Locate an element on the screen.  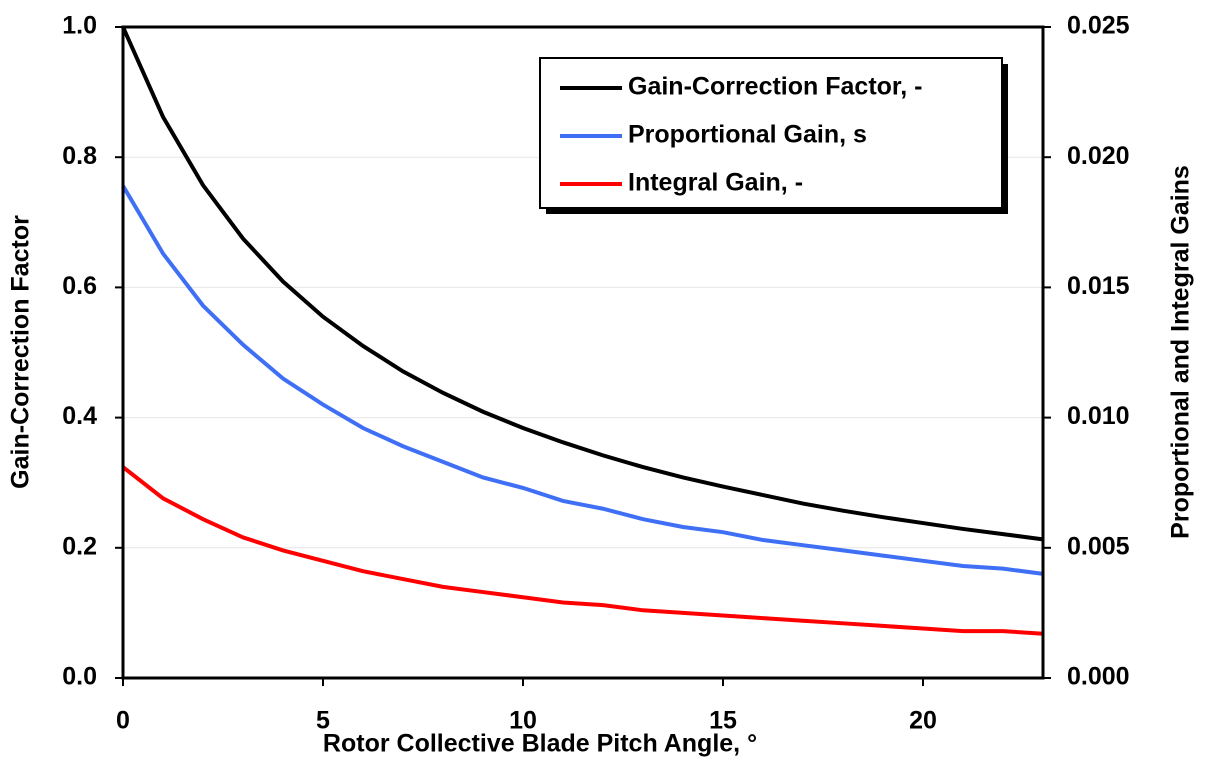
x-tick-label: 0 is located at coordinates (123, 721).